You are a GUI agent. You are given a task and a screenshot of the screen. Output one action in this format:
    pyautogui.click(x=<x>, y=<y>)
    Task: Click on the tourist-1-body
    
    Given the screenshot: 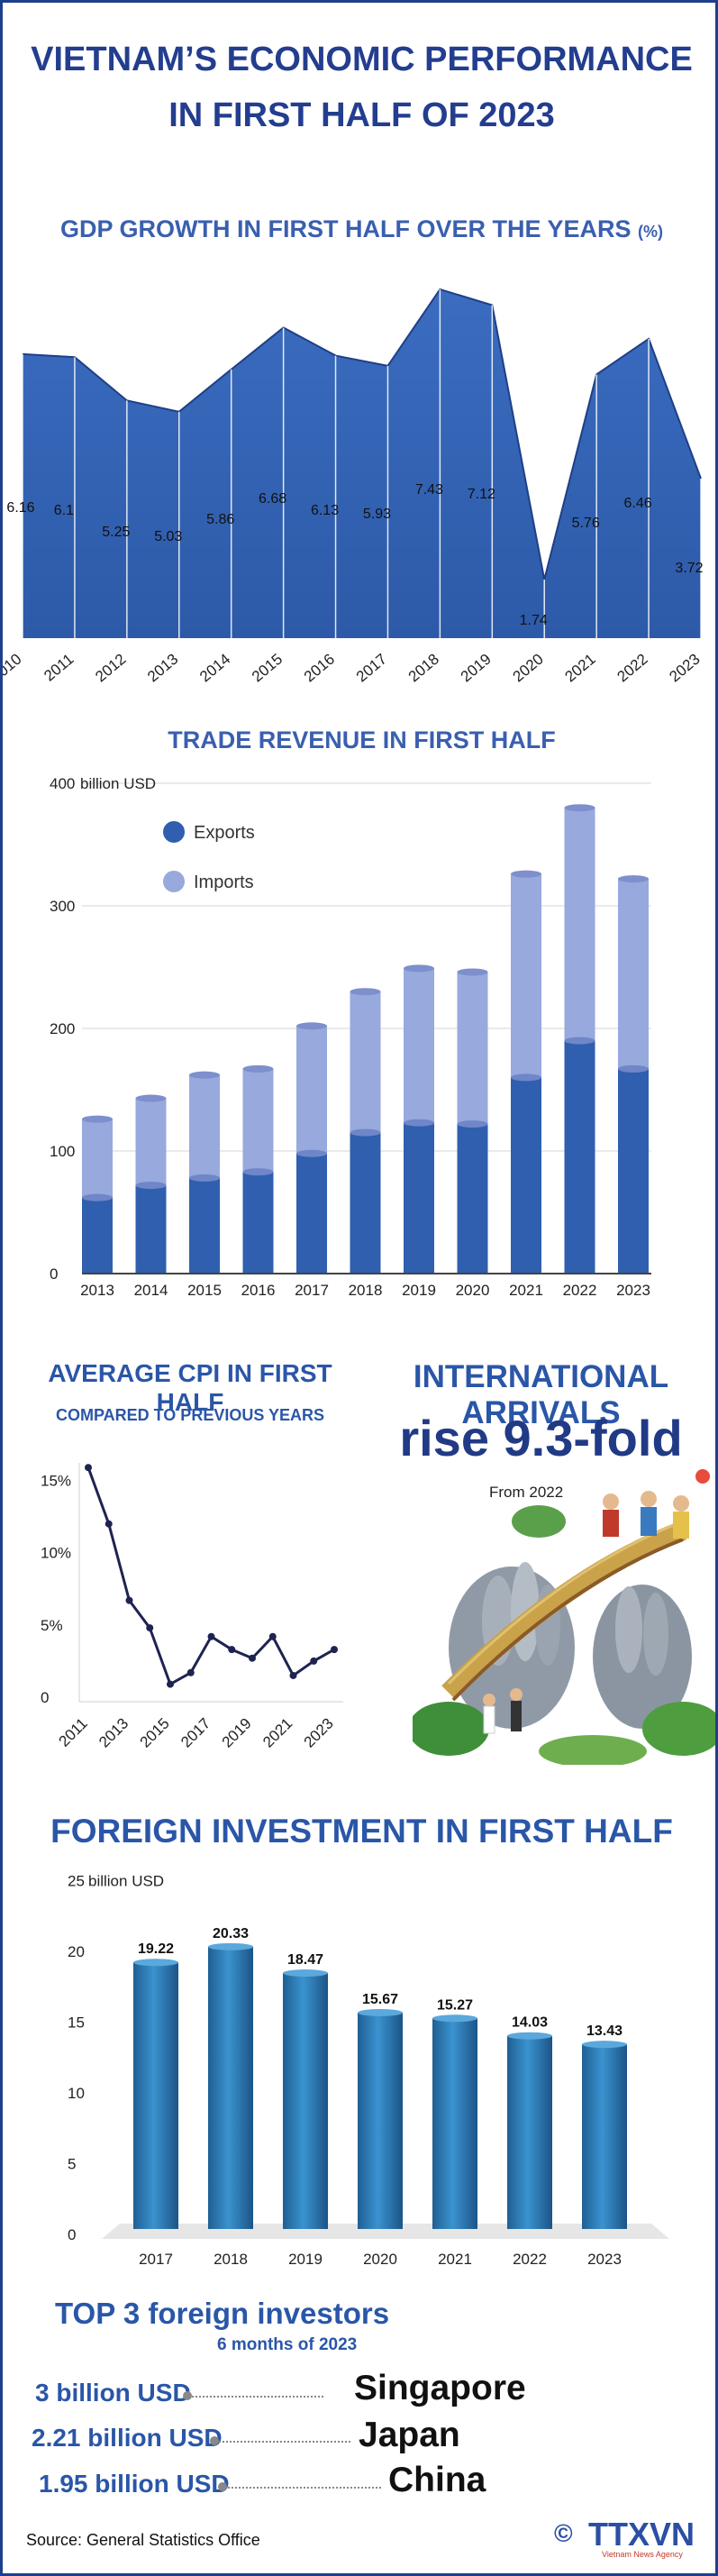 What is the action you would take?
    pyautogui.click(x=611, y=1523)
    